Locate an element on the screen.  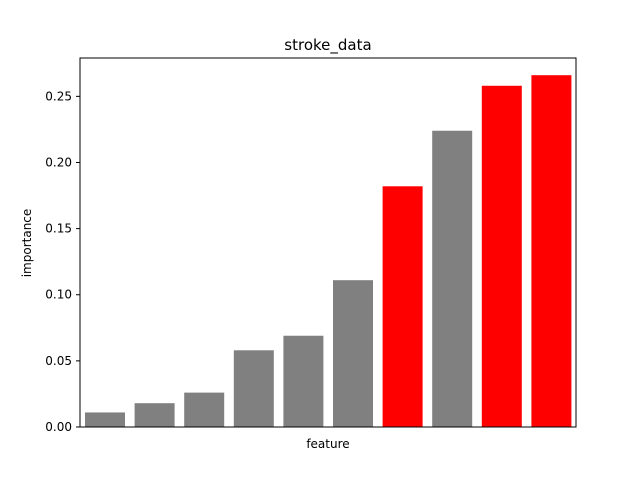
y-tick-label: 0.05 is located at coordinates (58, 361).